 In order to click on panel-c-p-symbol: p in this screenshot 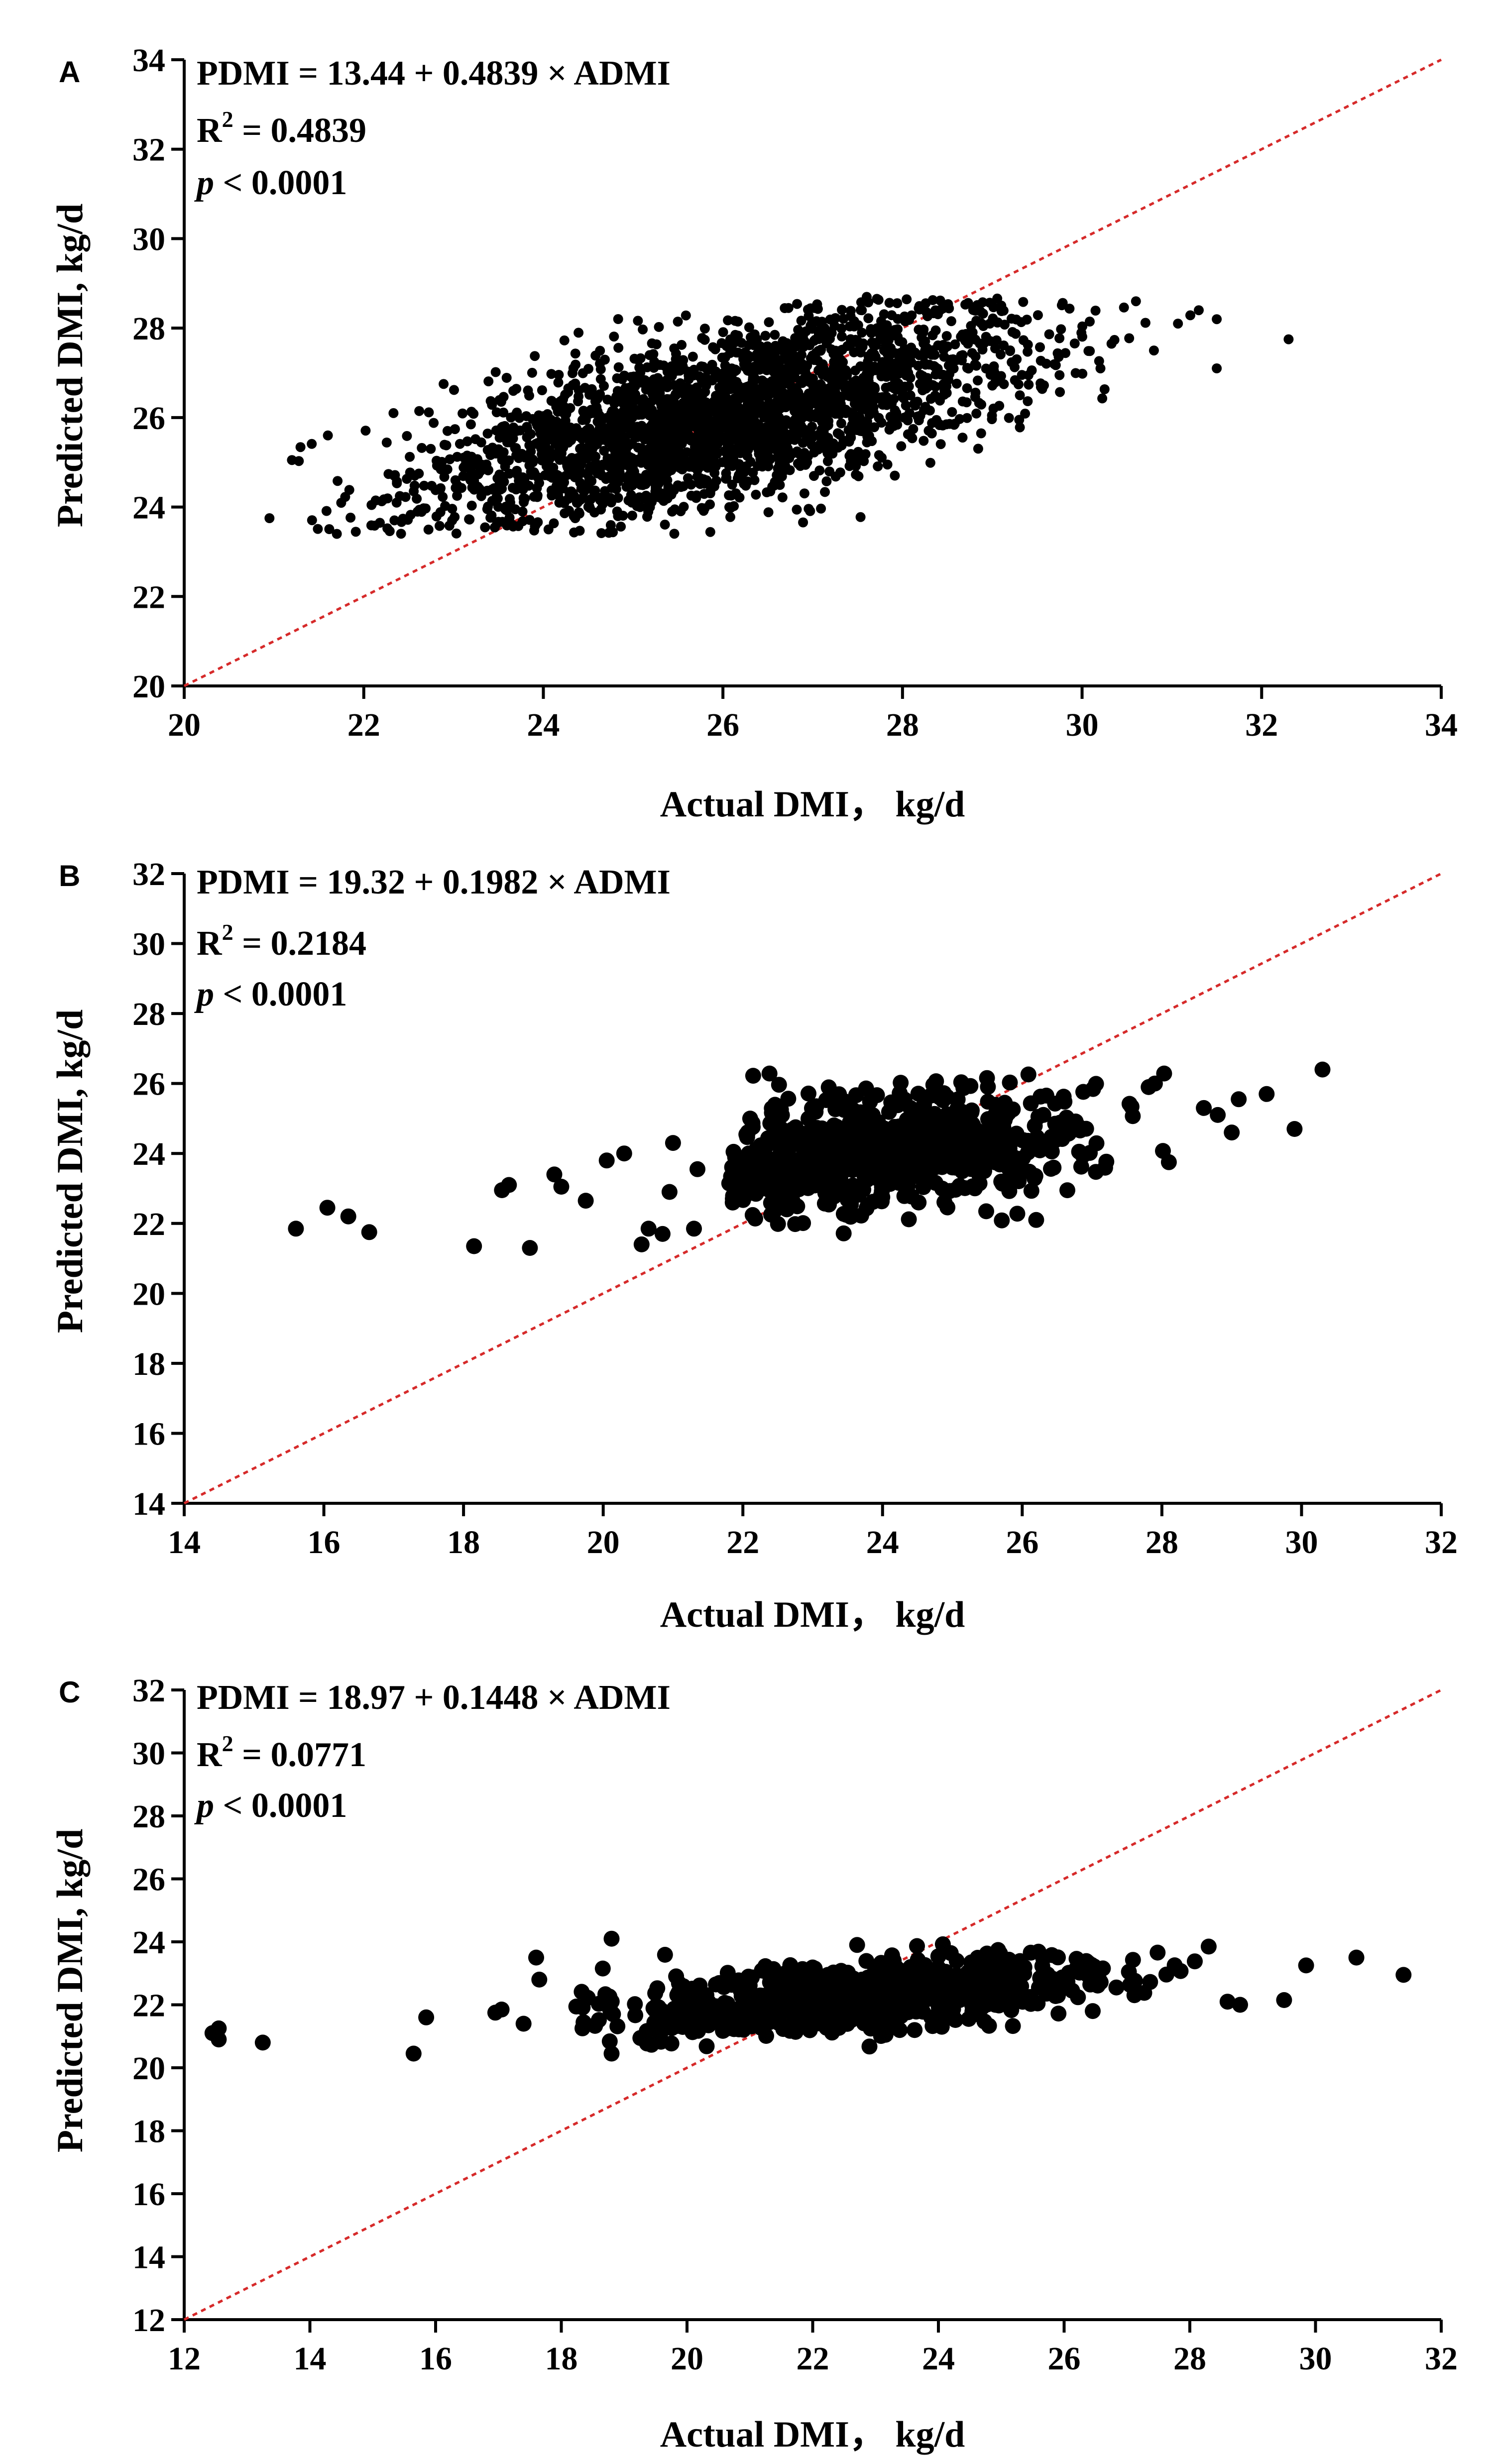, I will do `click(204, 1806)`.